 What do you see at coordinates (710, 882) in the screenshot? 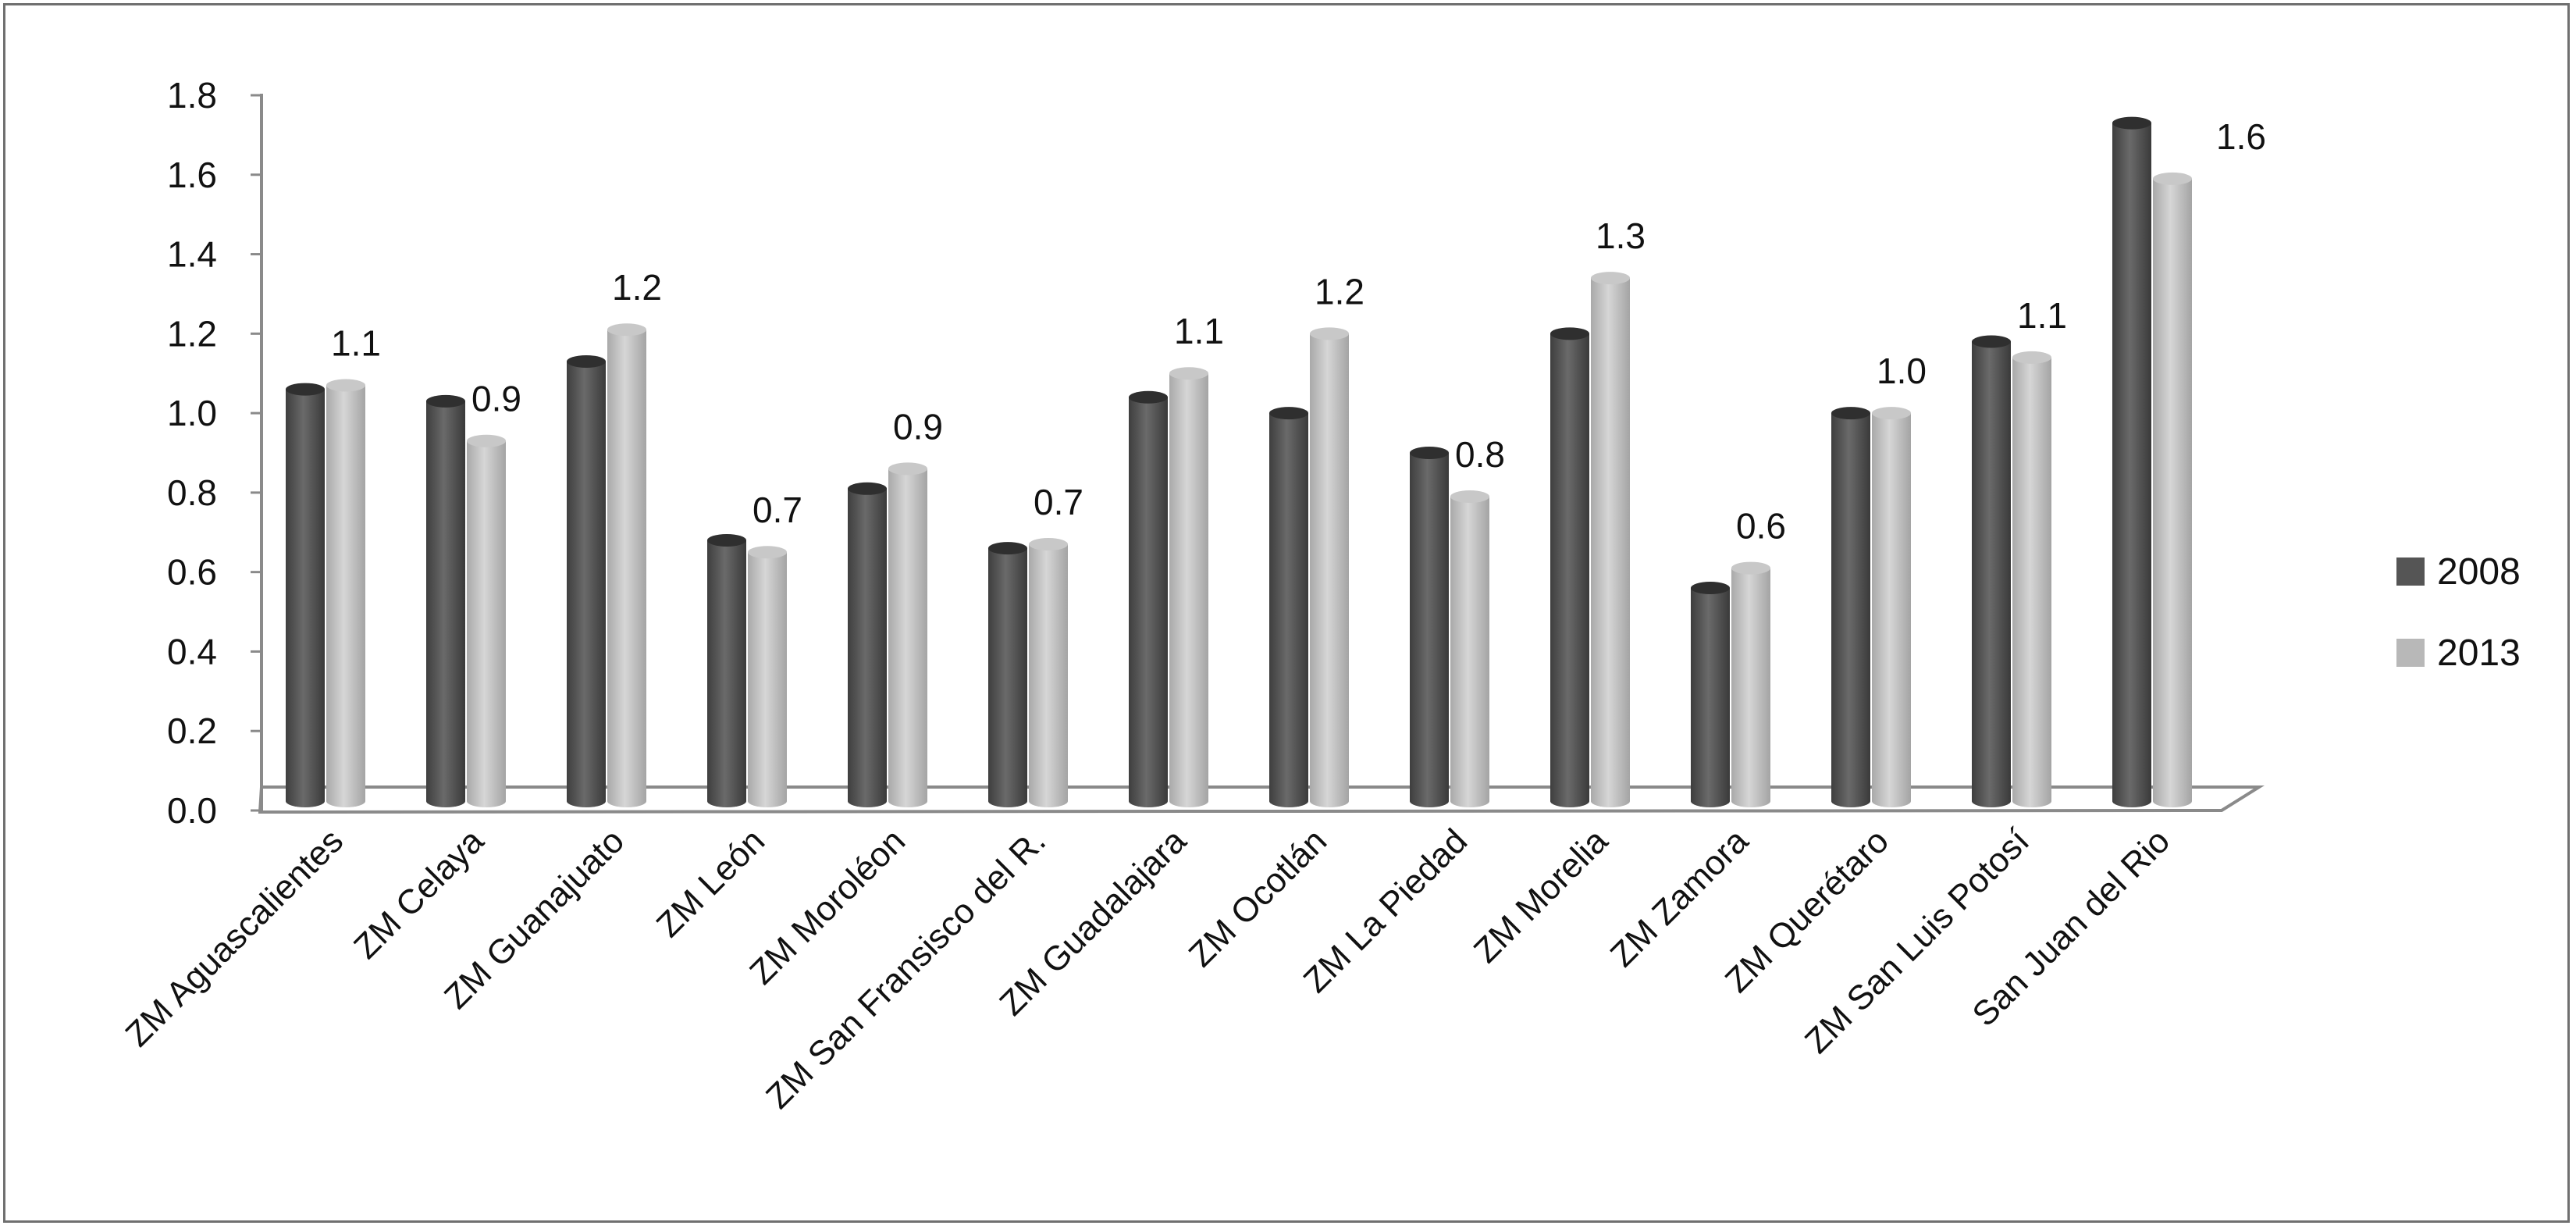
I see `x-category-label: ZM León` at bounding box center [710, 882].